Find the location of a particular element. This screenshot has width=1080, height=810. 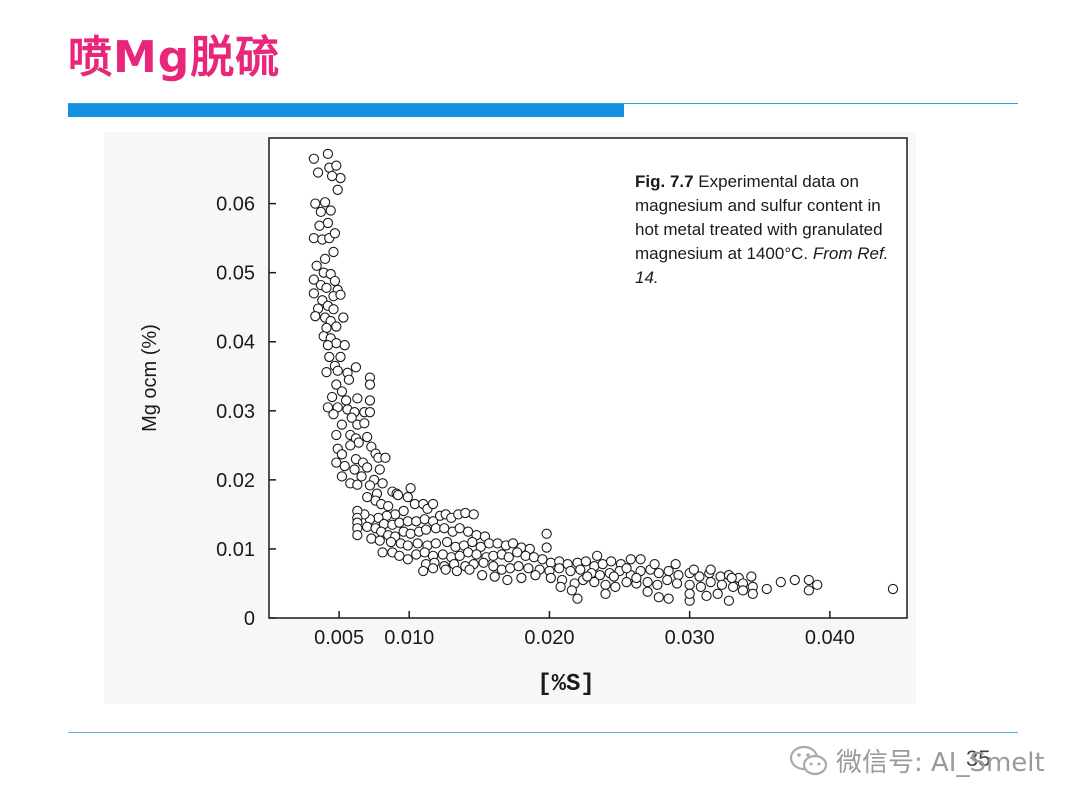

y-tick-label: 0.02 is located at coordinates (235, 481).